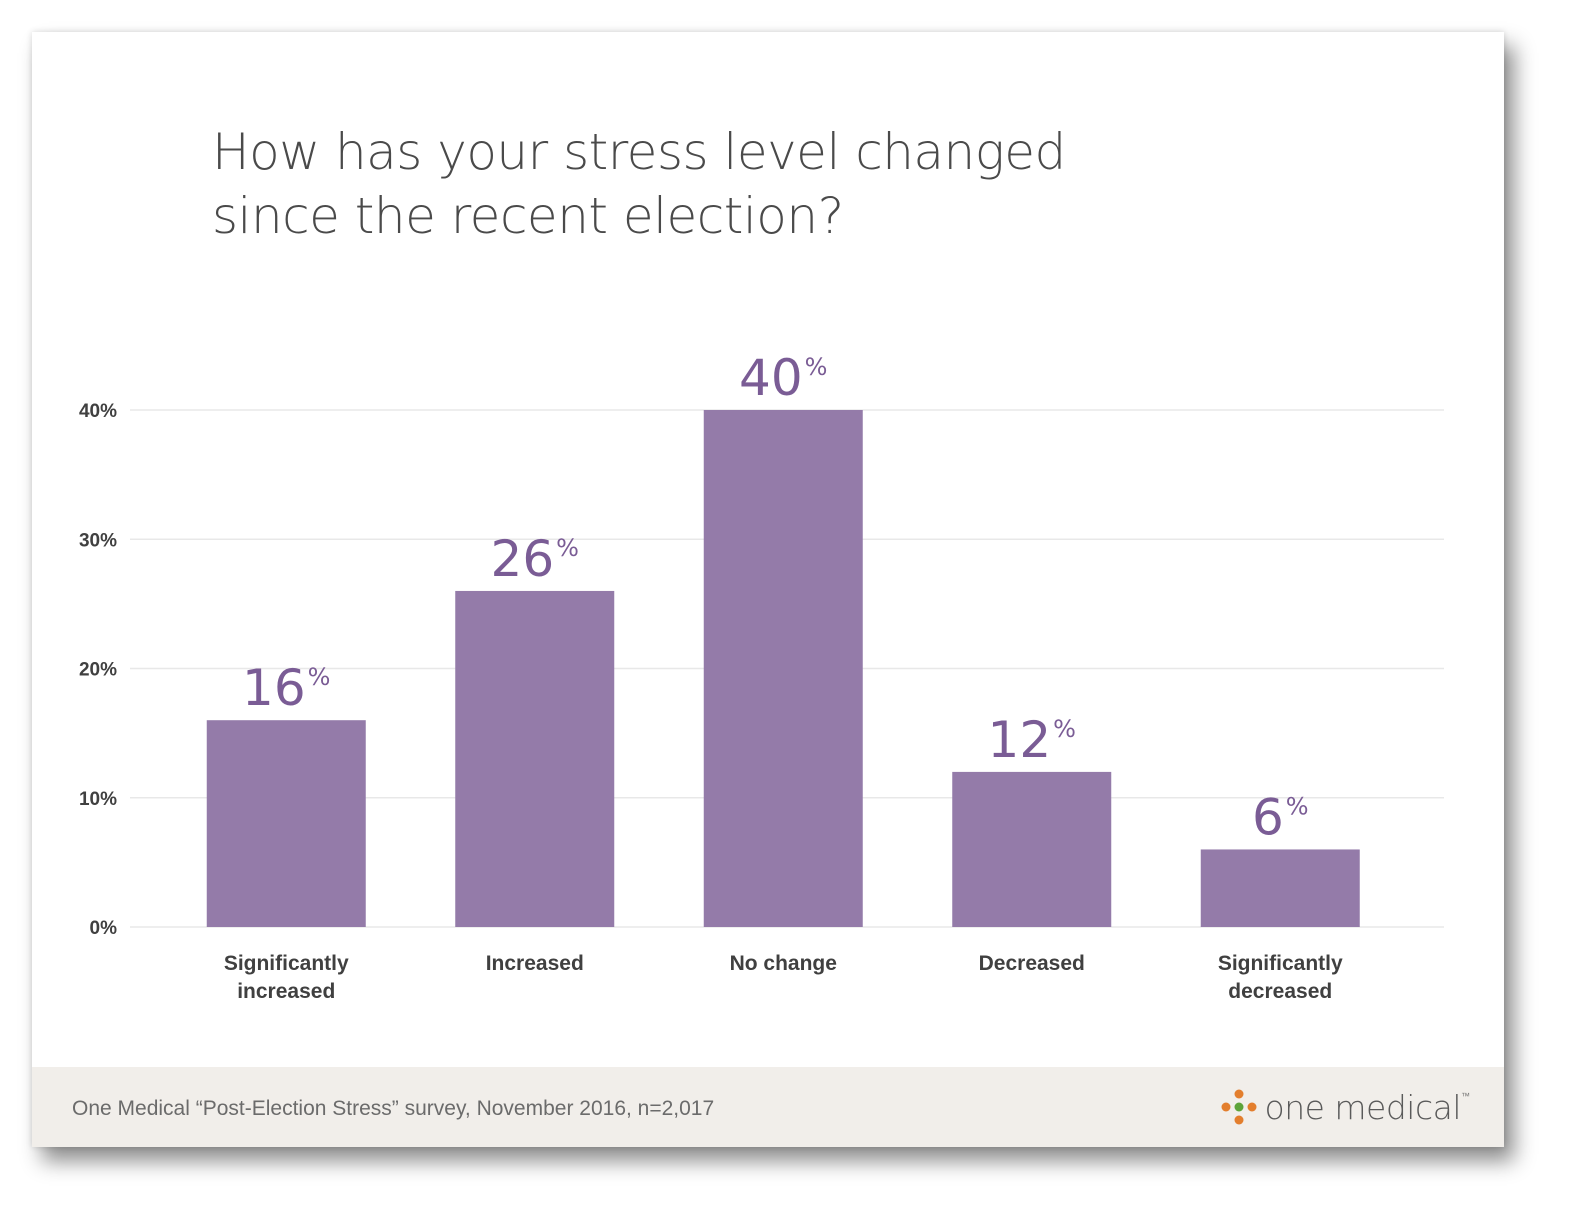 The width and height of the screenshot is (1572, 1214). Describe the element at coordinates (1032, 740) in the screenshot. I see `bar-value-label: 12%` at that location.